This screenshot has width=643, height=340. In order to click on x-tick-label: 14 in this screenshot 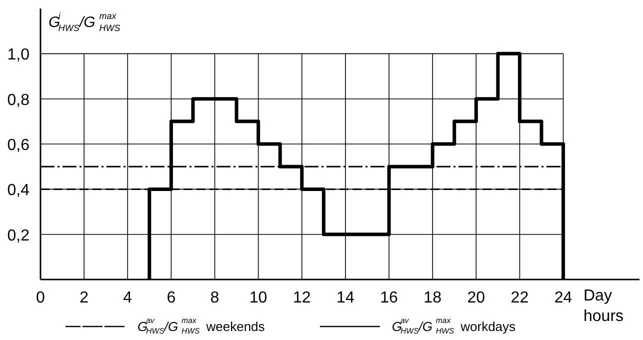, I will do `click(345, 298)`.